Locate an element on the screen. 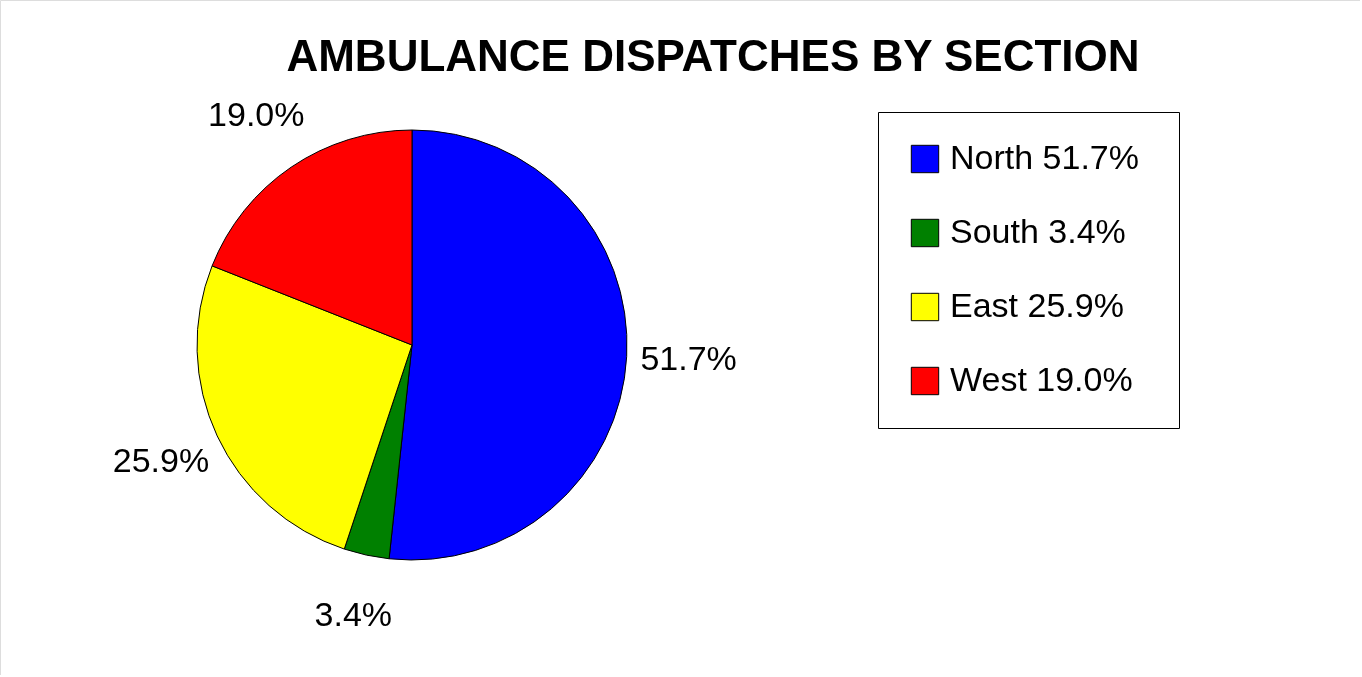  legend-label: North 51.7% is located at coordinates (1044, 157).